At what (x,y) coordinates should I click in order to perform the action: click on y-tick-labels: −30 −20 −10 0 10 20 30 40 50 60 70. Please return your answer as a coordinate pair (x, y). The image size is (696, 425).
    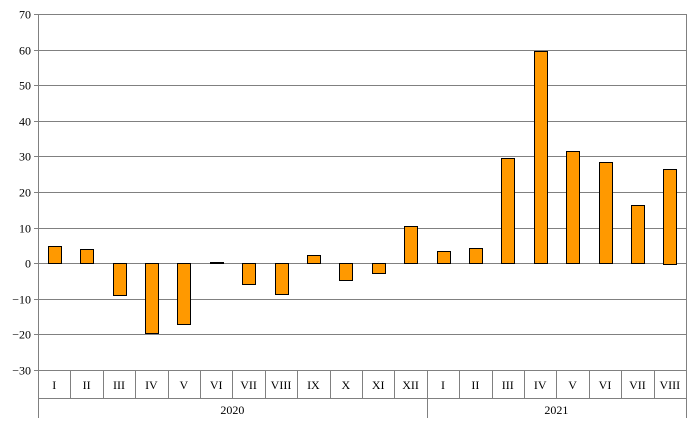
    Looking at the image, I should click on (21, 193).